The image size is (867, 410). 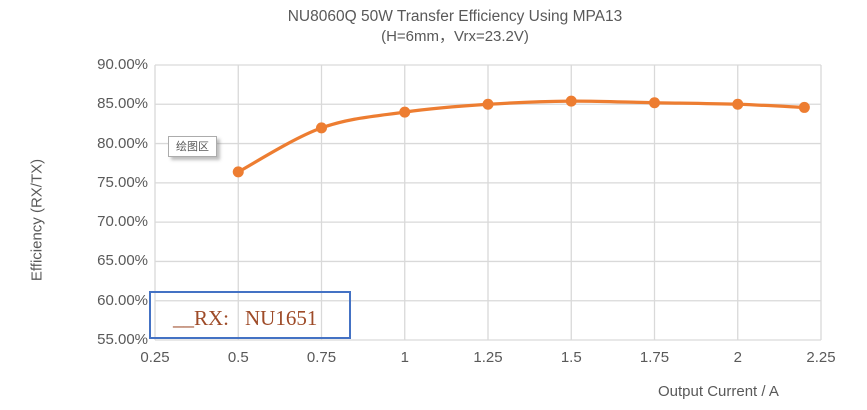 What do you see at coordinates (521, 136) in the screenshot?
I see `efficiency-series-line` at bounding box center [521, 136].